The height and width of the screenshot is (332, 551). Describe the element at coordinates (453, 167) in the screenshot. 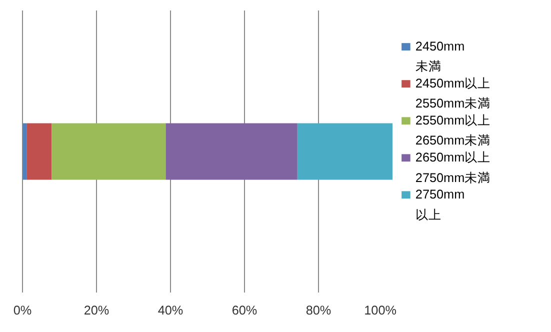

I see `legend-label: 2650mm以上 2750mm未満` at that location.